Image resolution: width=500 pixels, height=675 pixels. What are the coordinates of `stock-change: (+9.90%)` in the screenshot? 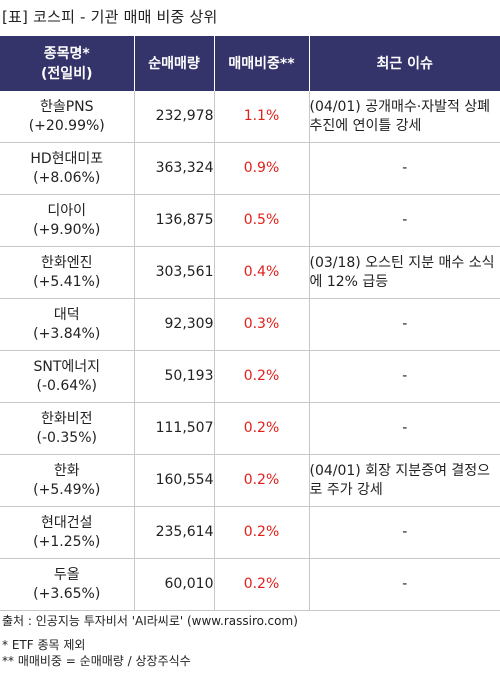 It's located at (67, 229).